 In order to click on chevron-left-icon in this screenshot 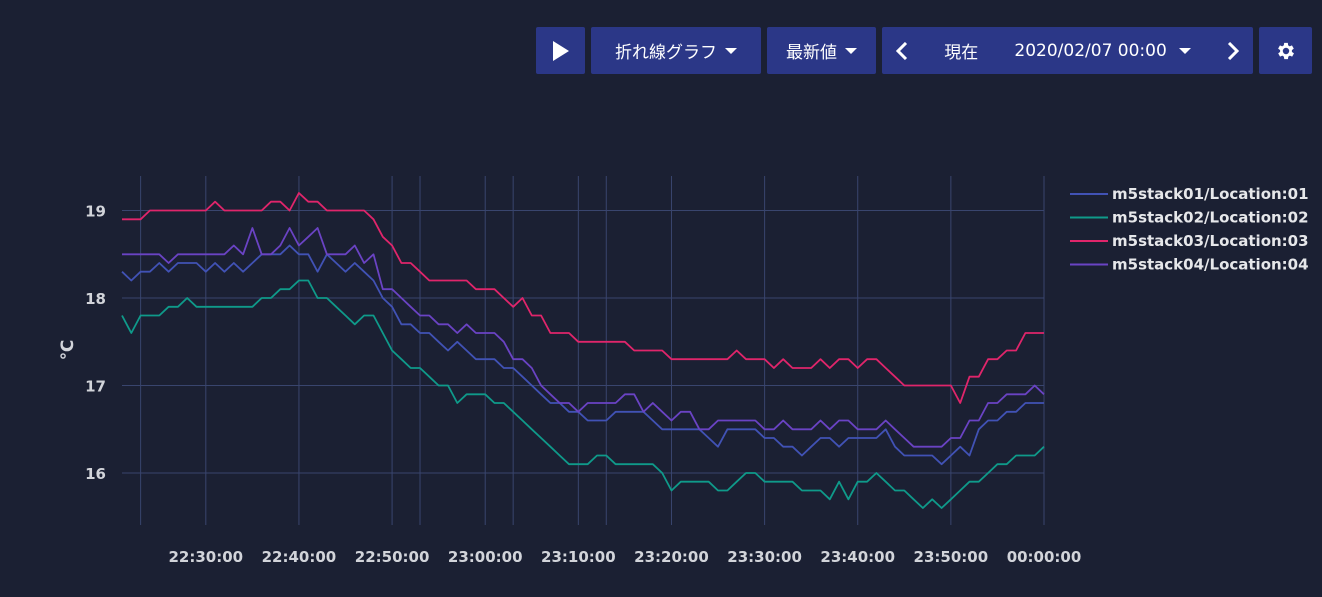, I will do `click(902, 50)`.